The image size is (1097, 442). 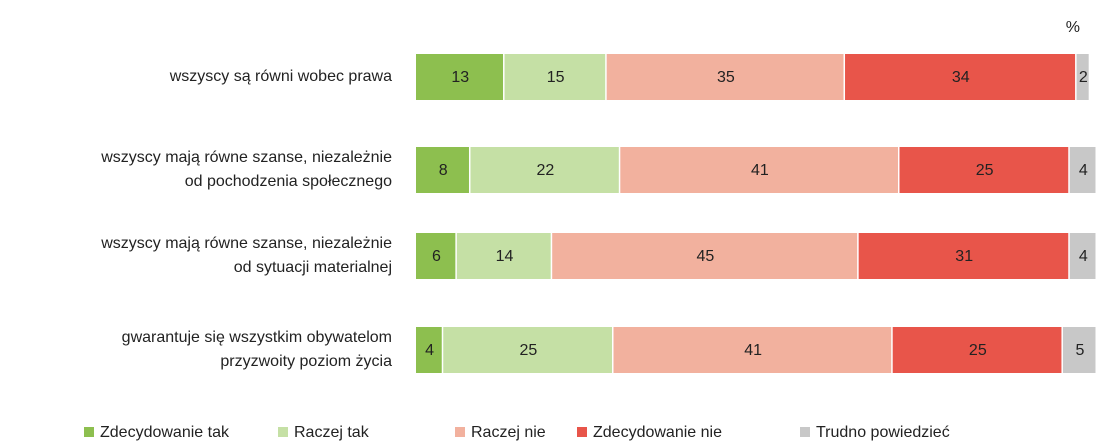 I want to click on value-label: 5, so click(x=1080, y=350).